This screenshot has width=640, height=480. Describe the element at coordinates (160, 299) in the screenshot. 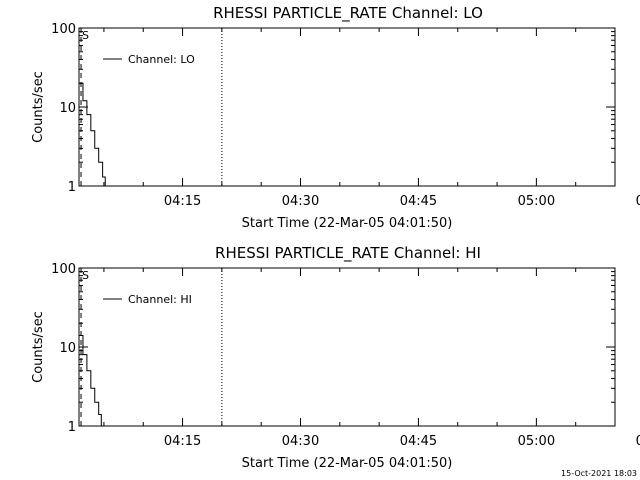

I see `legend-label: Channel: HI` at that location.